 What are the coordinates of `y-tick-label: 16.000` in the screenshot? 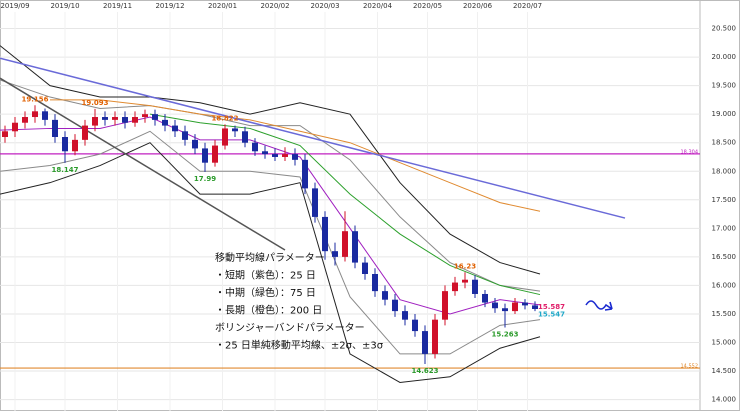 It's located at (724, 285).